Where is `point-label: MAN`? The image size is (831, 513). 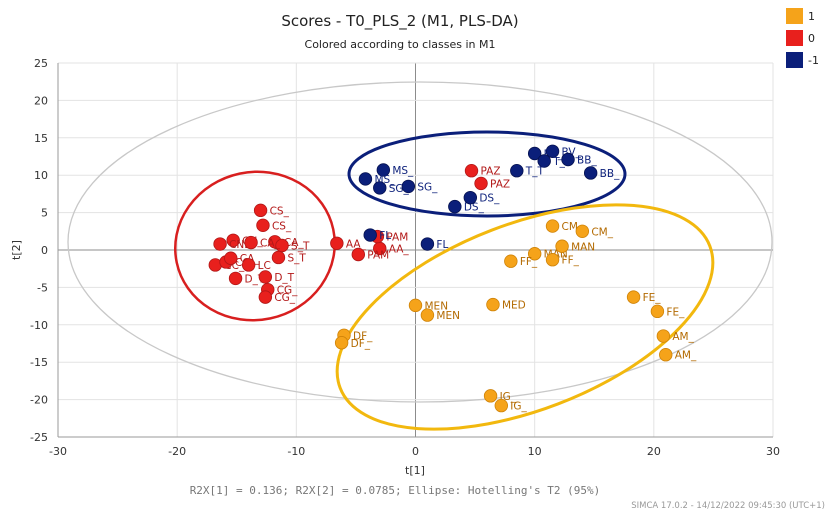
point-label: MAN is located at coordinates (583, 247).